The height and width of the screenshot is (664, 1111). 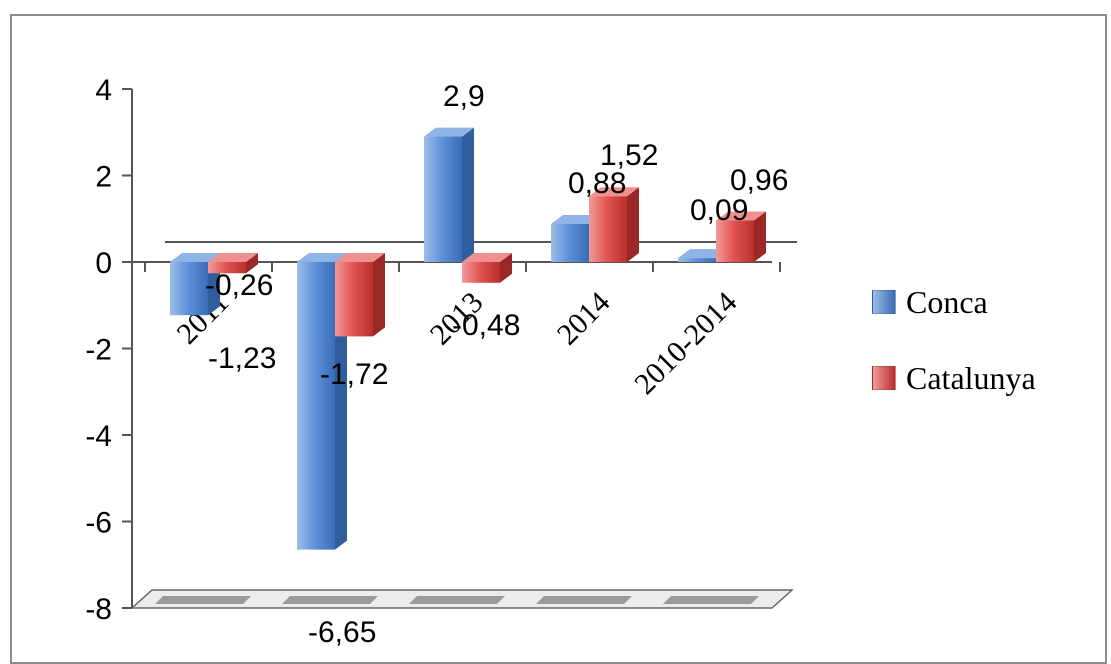 I want to click on data-label-conca-4: 0,09, so click(x=719, y=210).